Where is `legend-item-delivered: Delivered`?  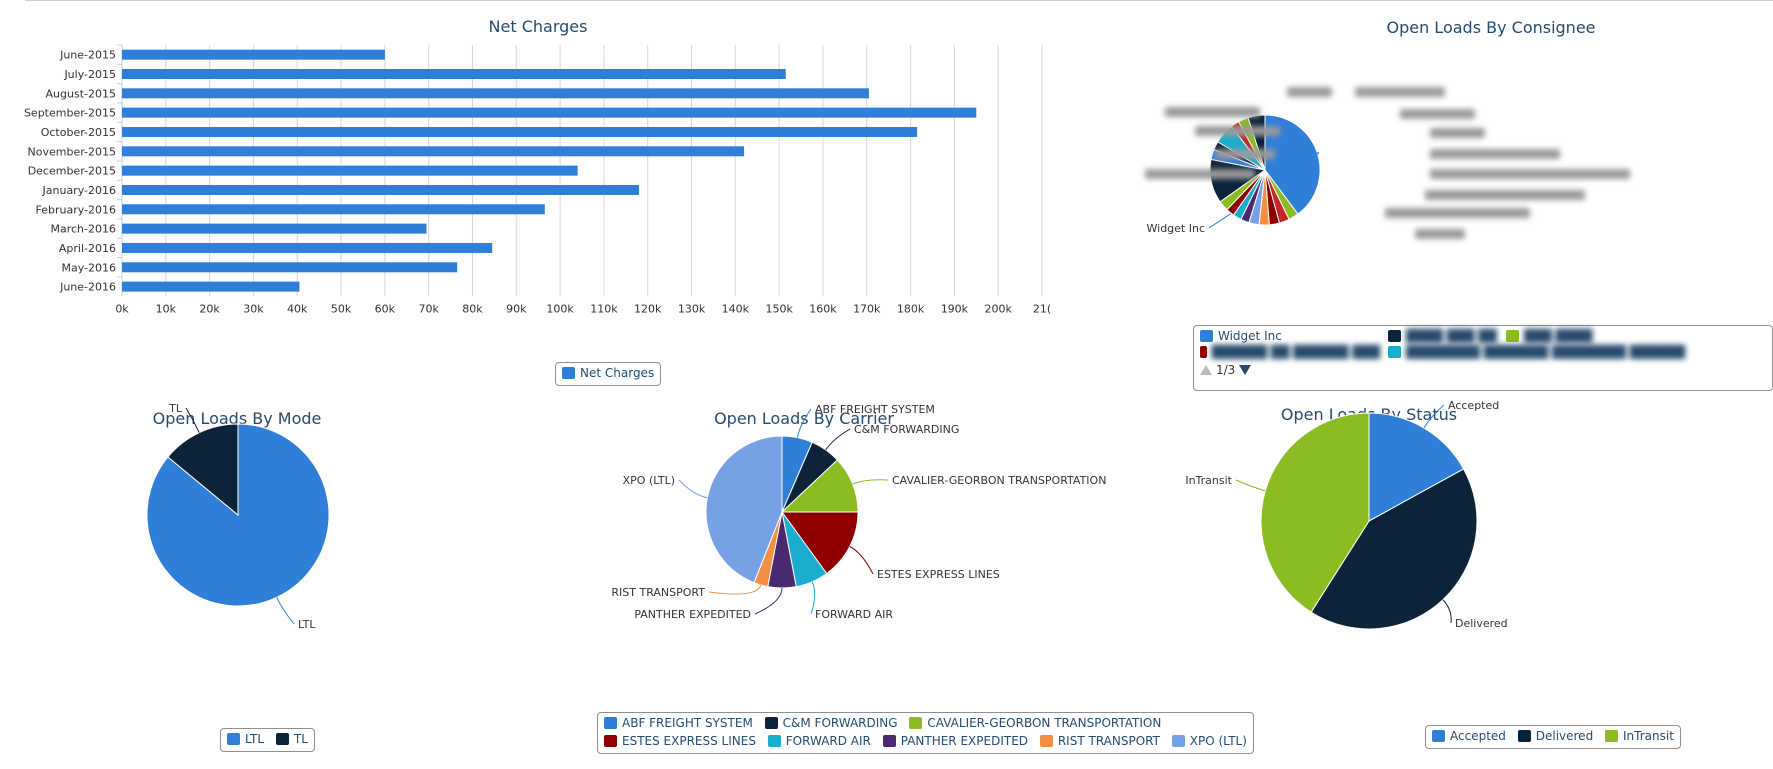
legend-item-delivered: Delivered is located at coordinates (1555, 736).